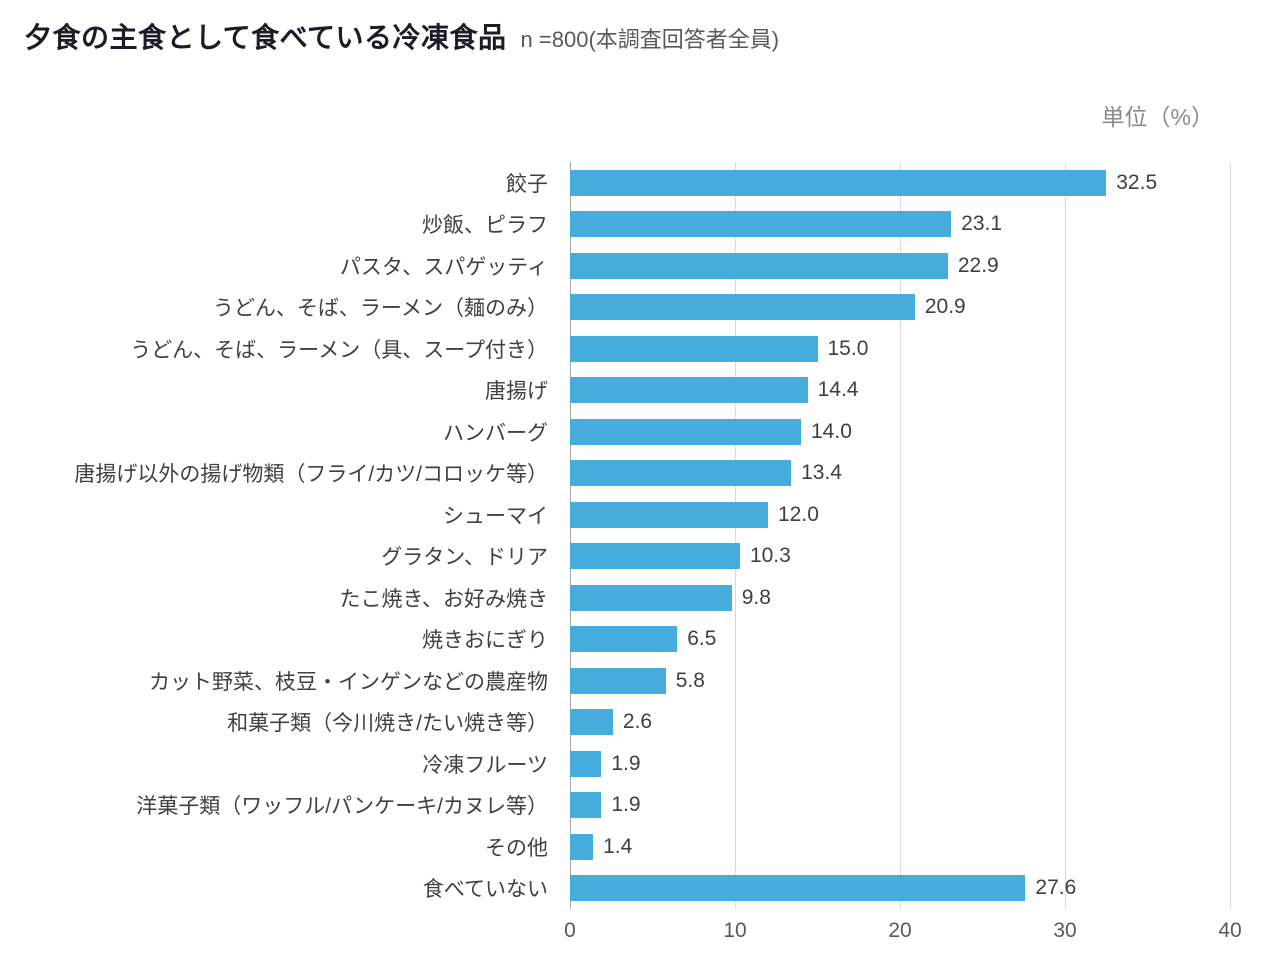  What do you see at coordinates (516, 392) in the screenshot?
I see `category-label: 唐揚げ` at bounding box center [516, 392].